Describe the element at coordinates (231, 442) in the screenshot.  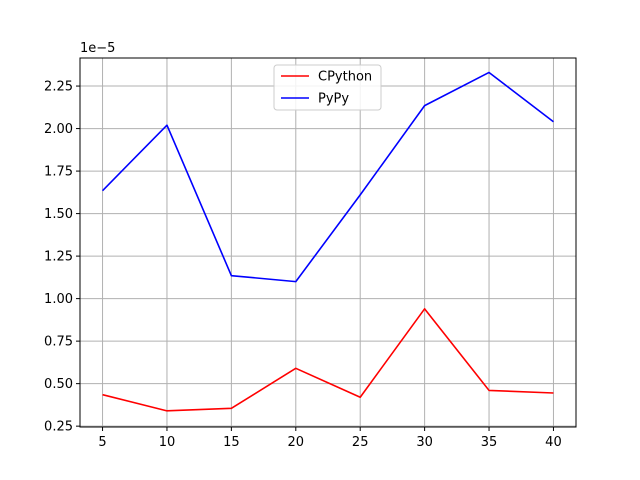
I see `x-tick-label: 15` at that location.